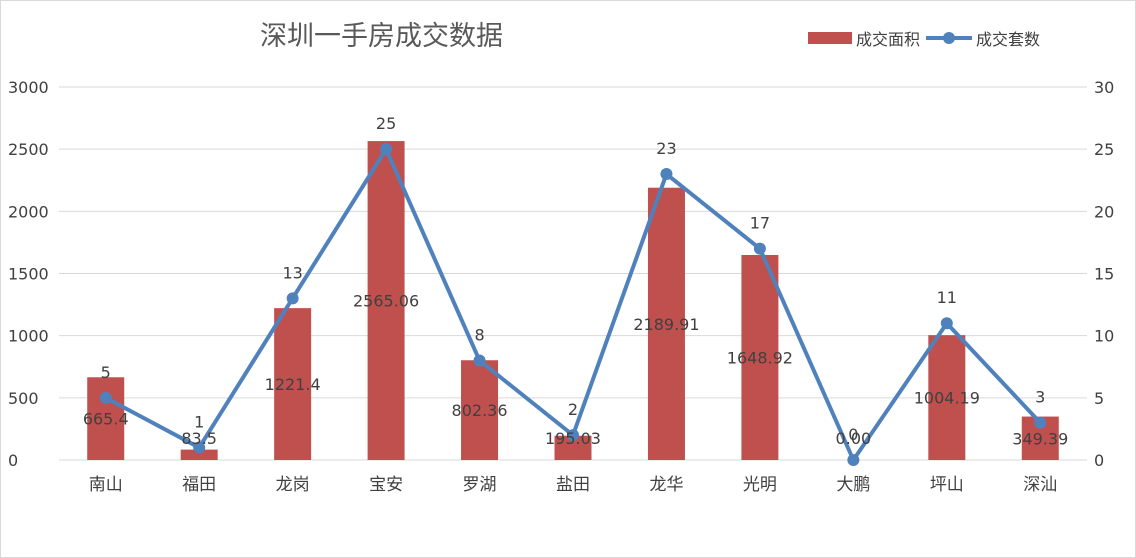 This screenshot has width=1136, height=558. I want to click on x-tick-label: 南山, so click(106, 485).